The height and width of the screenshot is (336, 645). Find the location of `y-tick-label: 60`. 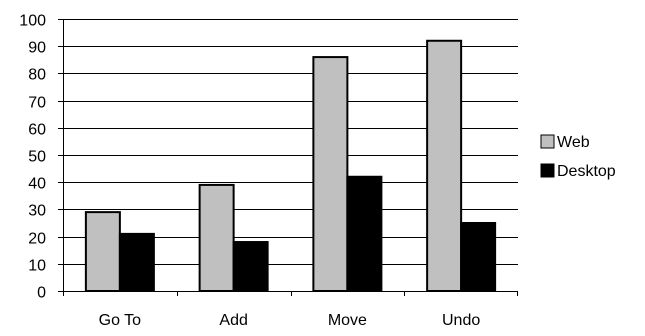

y-tick-label: 60 is located at coordinates (37, 130).